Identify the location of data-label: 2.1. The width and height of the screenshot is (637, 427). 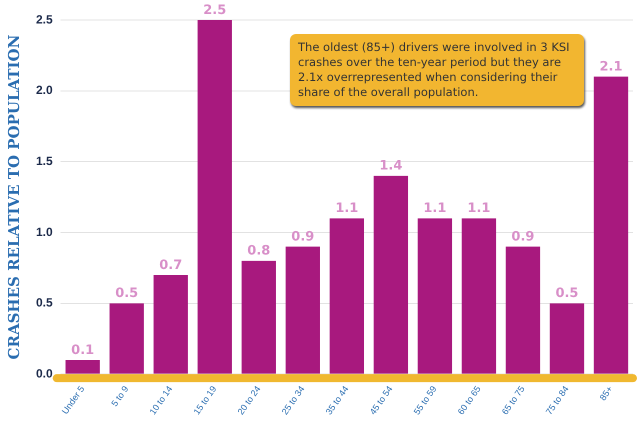
(611, 67).